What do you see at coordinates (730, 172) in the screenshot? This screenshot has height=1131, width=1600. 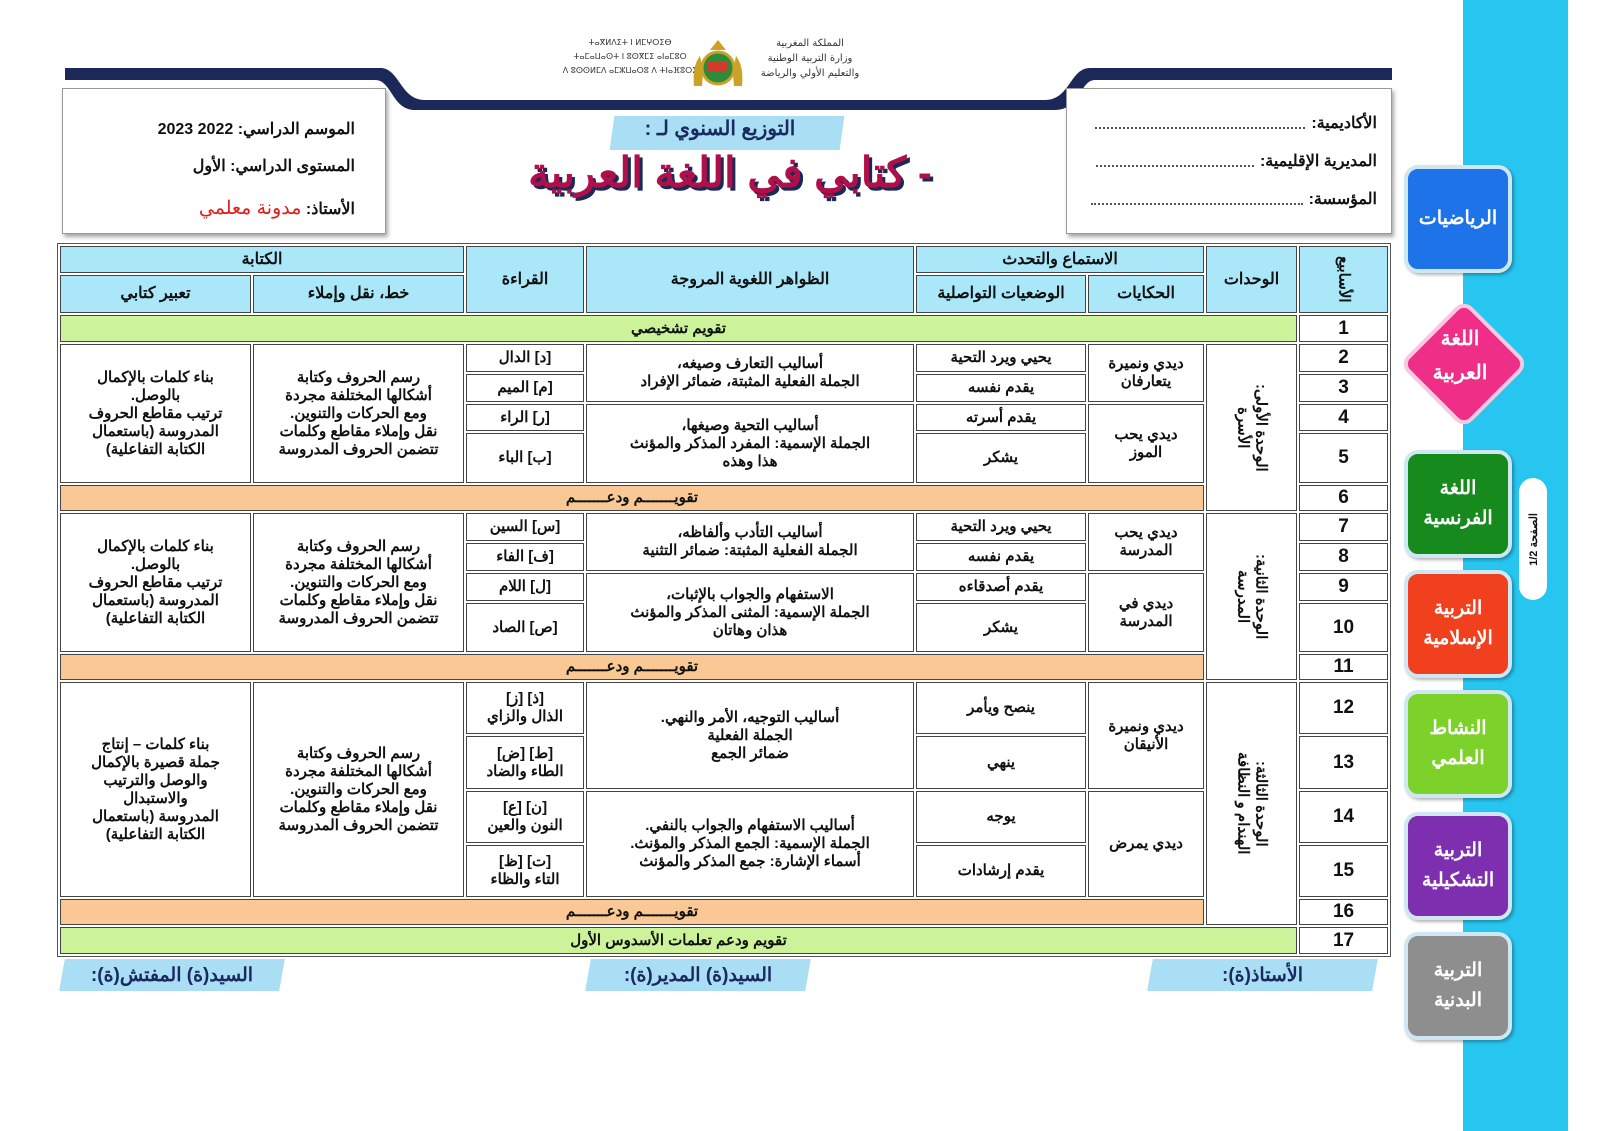 I see `page-title: - كتابي في اللغة العربية` at bounding box center [730, 172].